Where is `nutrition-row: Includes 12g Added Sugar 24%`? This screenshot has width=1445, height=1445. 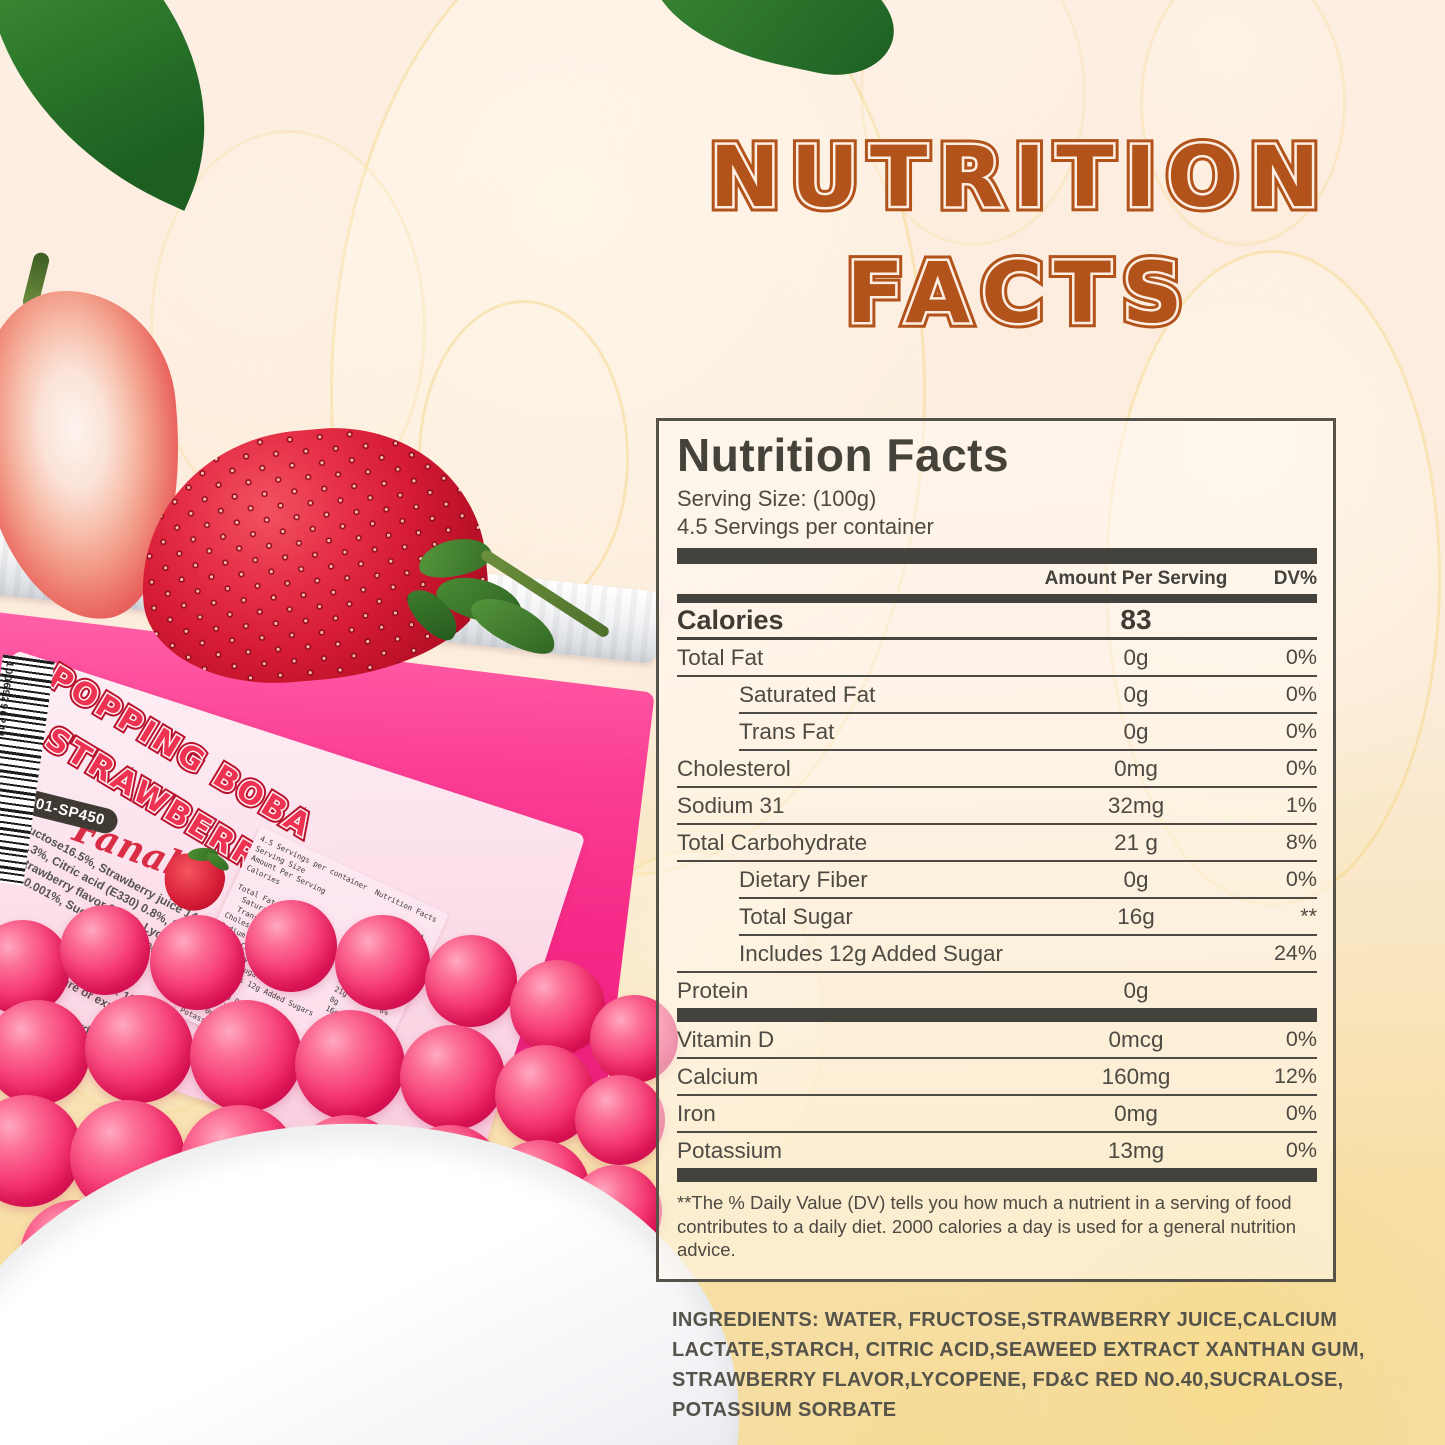
nutrition-row: Includes 12g Added Sugar 24% is located at coordinates (1028, 953).